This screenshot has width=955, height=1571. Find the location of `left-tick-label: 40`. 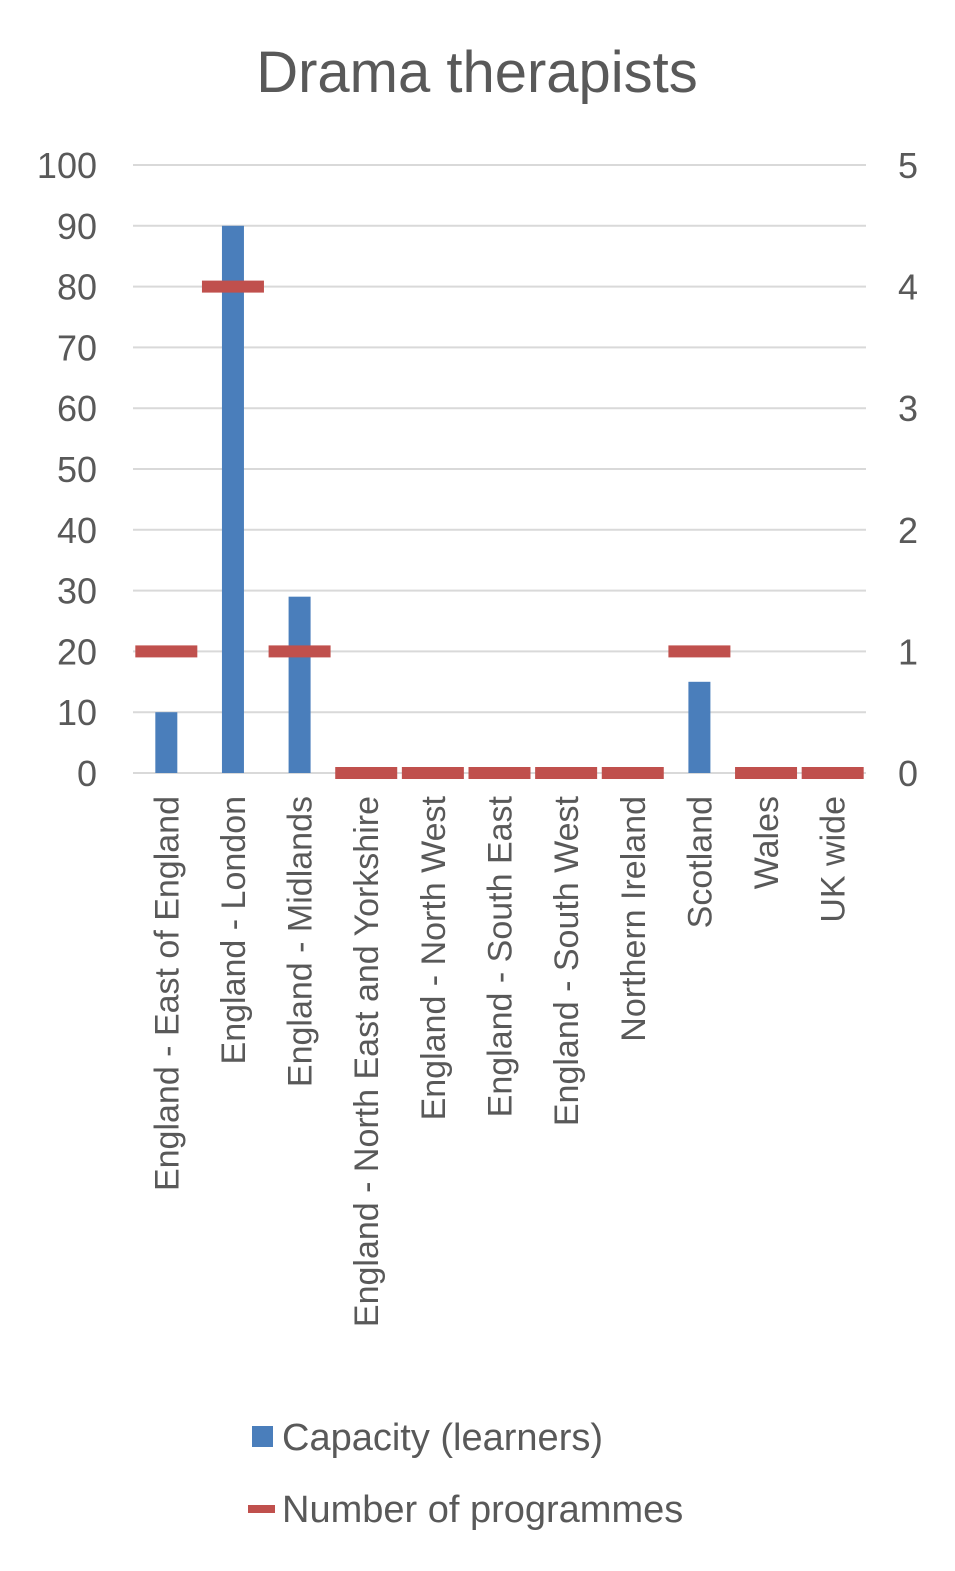

left-tick-label: 40 is located at coordinates (77, 530).